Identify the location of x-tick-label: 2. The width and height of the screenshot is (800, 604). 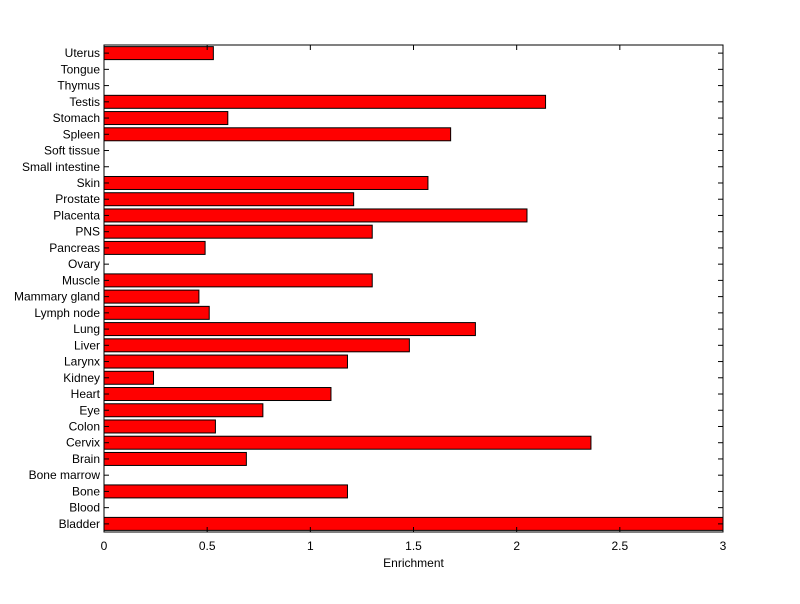
(516, 546).